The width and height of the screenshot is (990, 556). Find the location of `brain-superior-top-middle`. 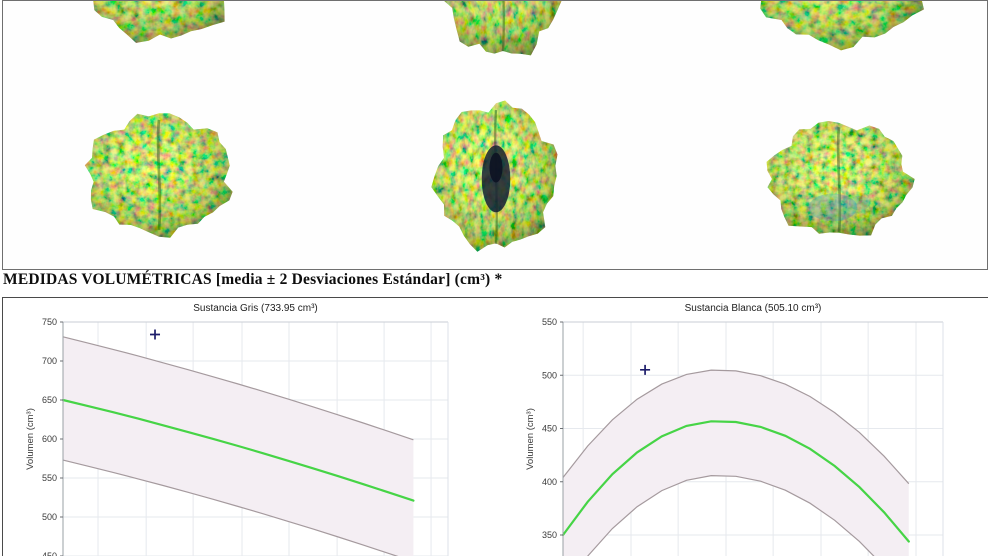

brain-superior-top-middle is located at coordinates (503, 32).